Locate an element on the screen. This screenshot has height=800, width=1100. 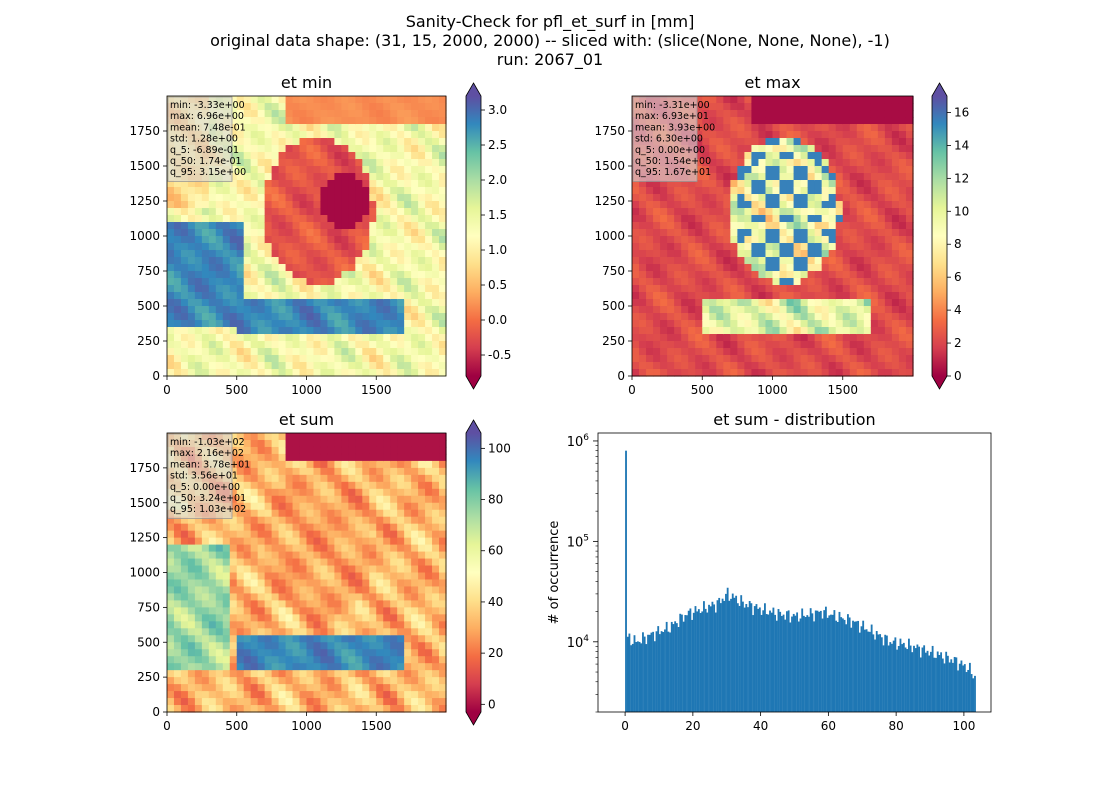
colorbar-tick-label: 60 is located at coordinates (495, 551).